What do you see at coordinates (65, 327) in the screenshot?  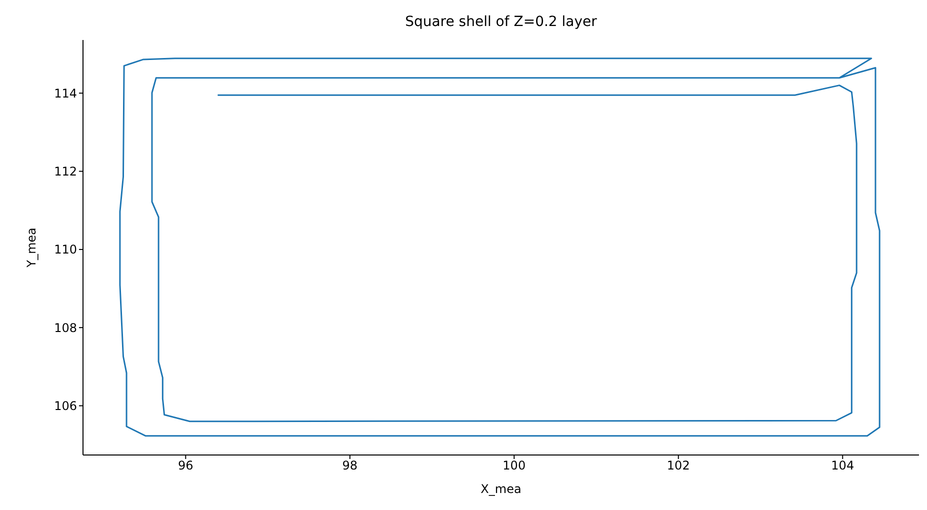 I see `y-tick-label: 108` at bounding box center [65, 327].